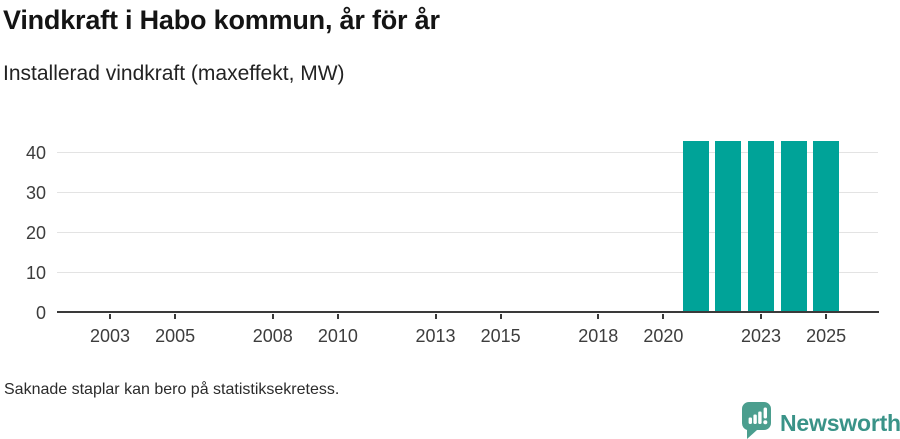  Describe the element at coordinates (500, 316) in the screenshot. I see `x-axis-tick-2015` at that location.